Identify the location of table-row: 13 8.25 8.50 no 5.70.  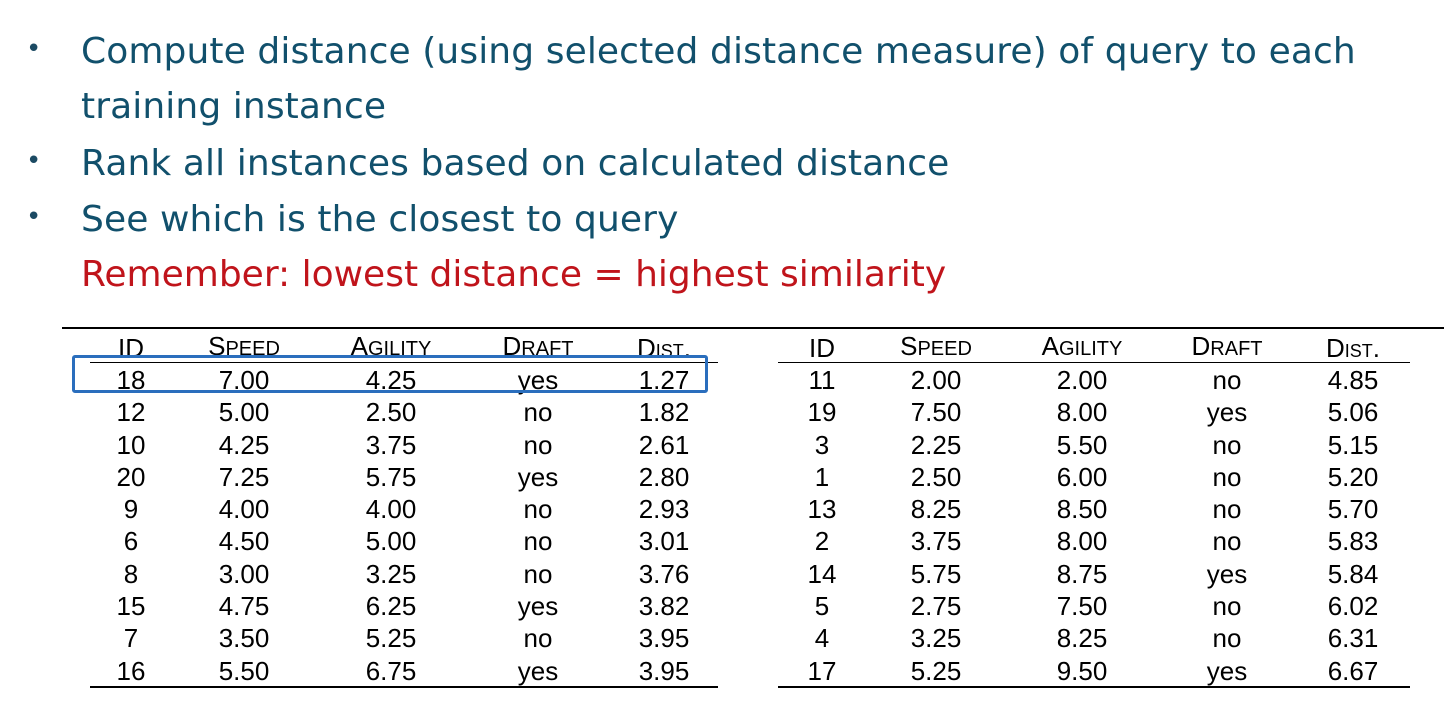
(1094, 509).